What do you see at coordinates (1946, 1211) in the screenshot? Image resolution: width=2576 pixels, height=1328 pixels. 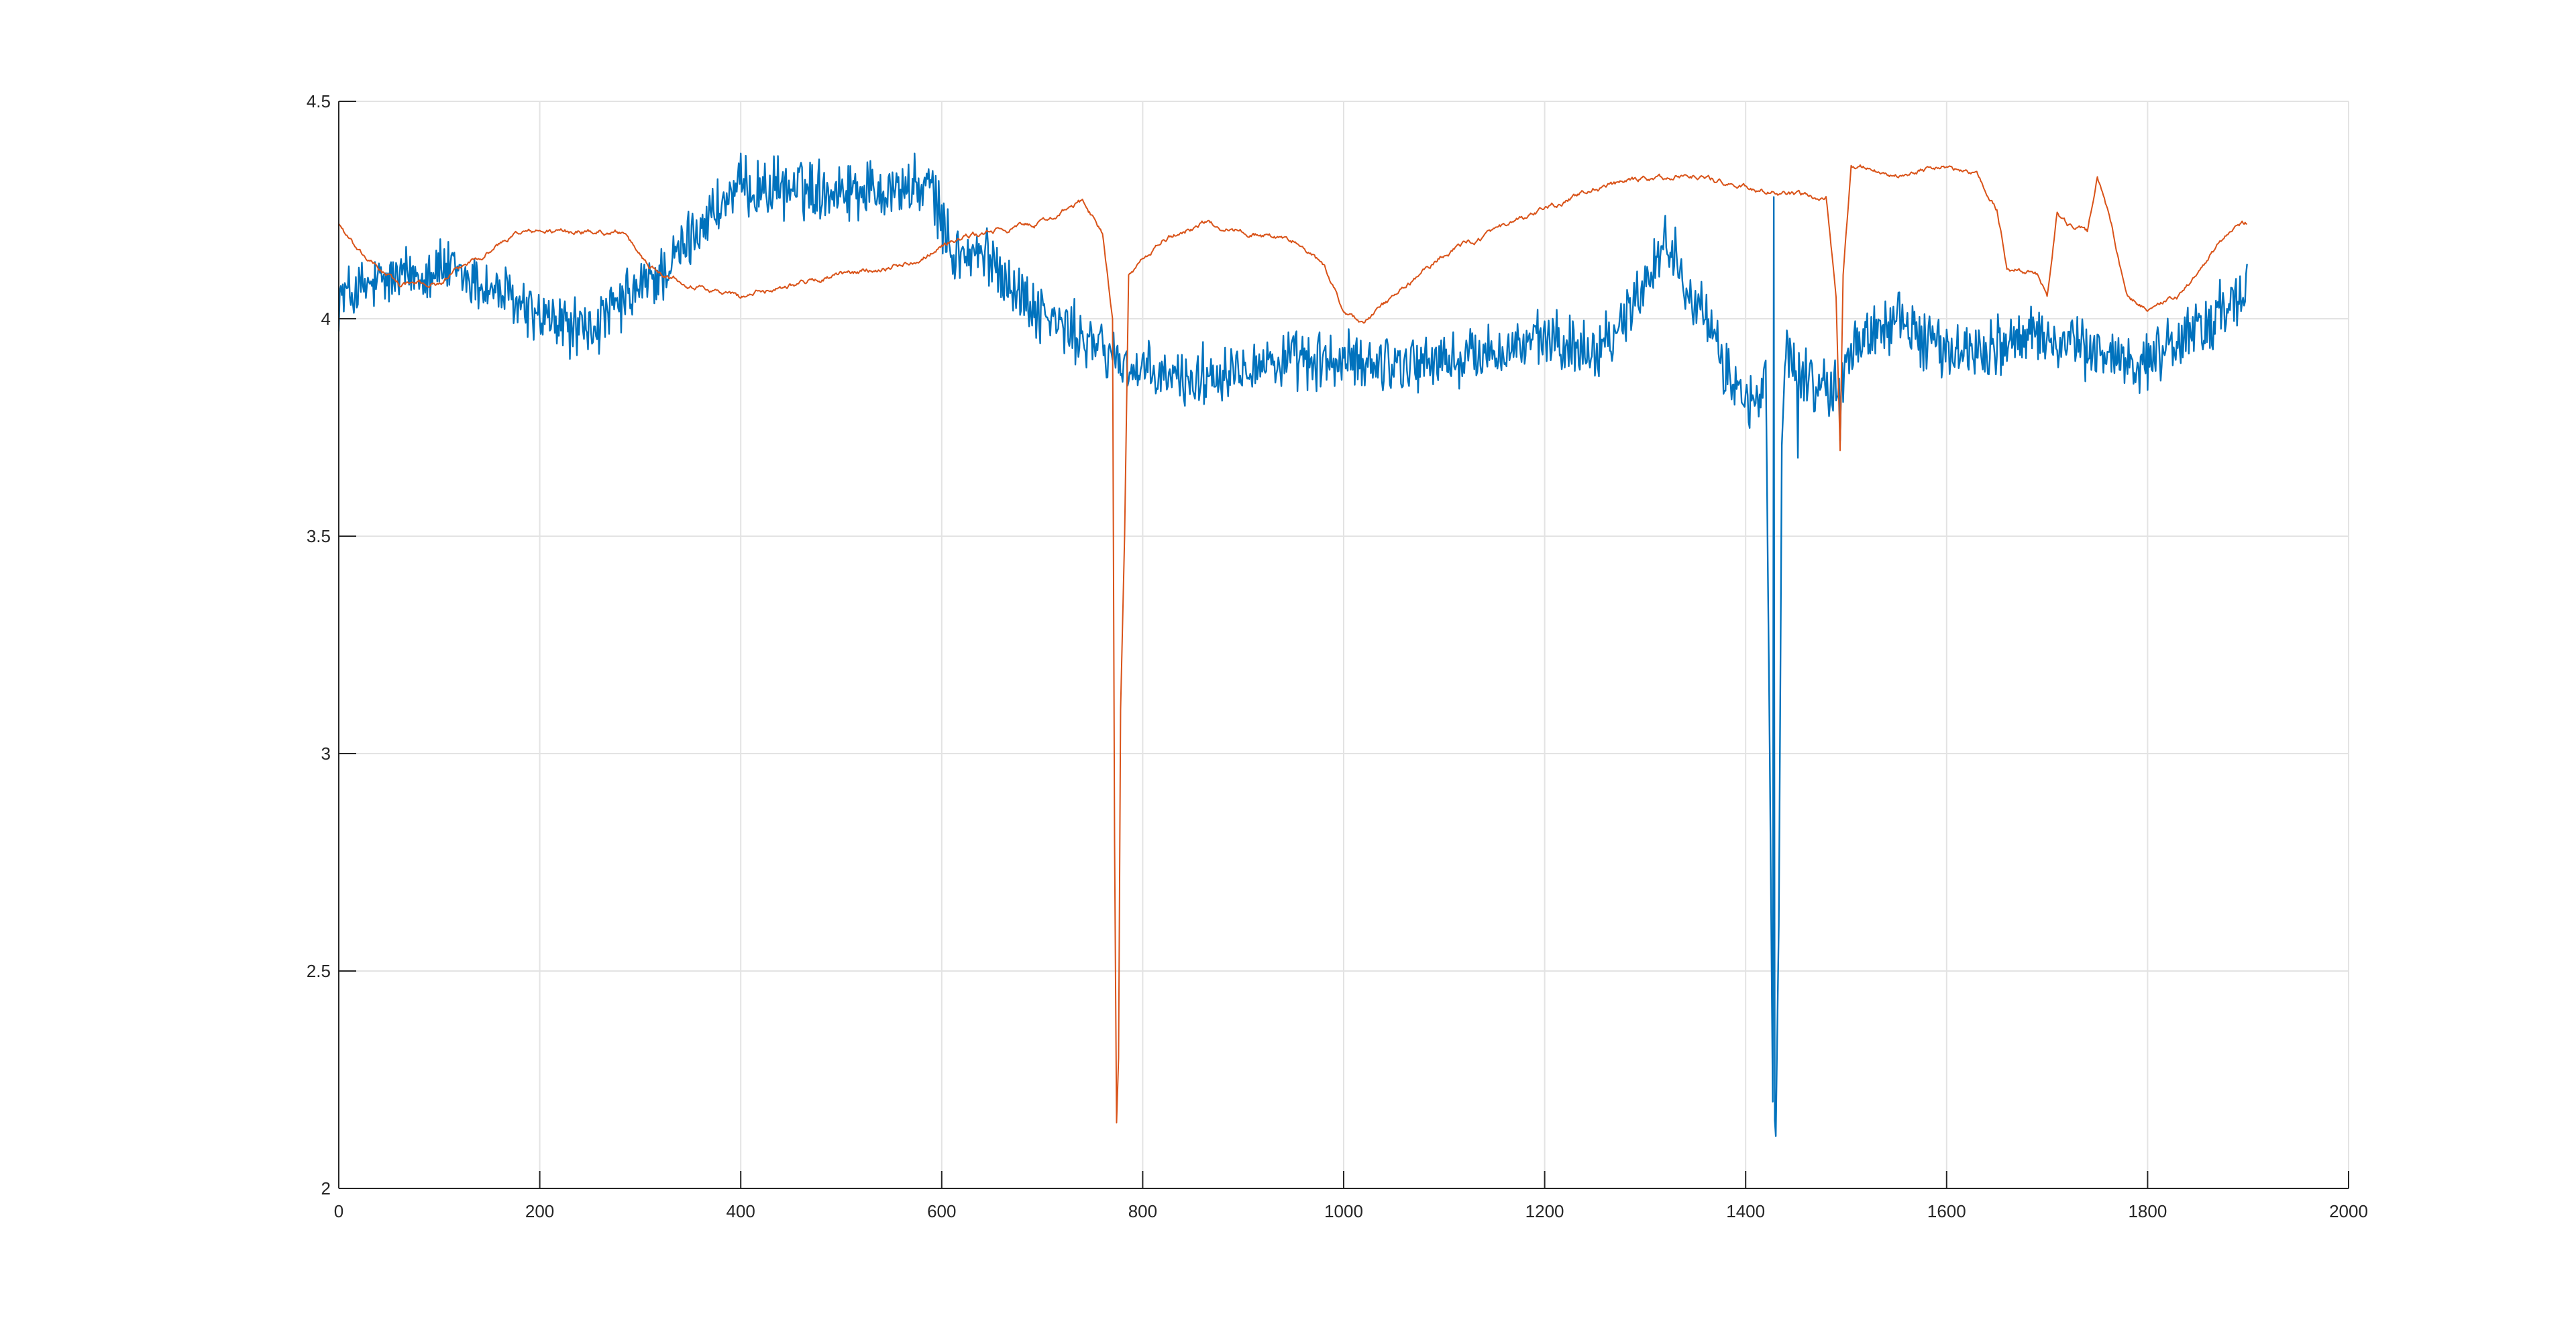 I see `x-tick-label: 1600` at bounding box center [1946, 1211].